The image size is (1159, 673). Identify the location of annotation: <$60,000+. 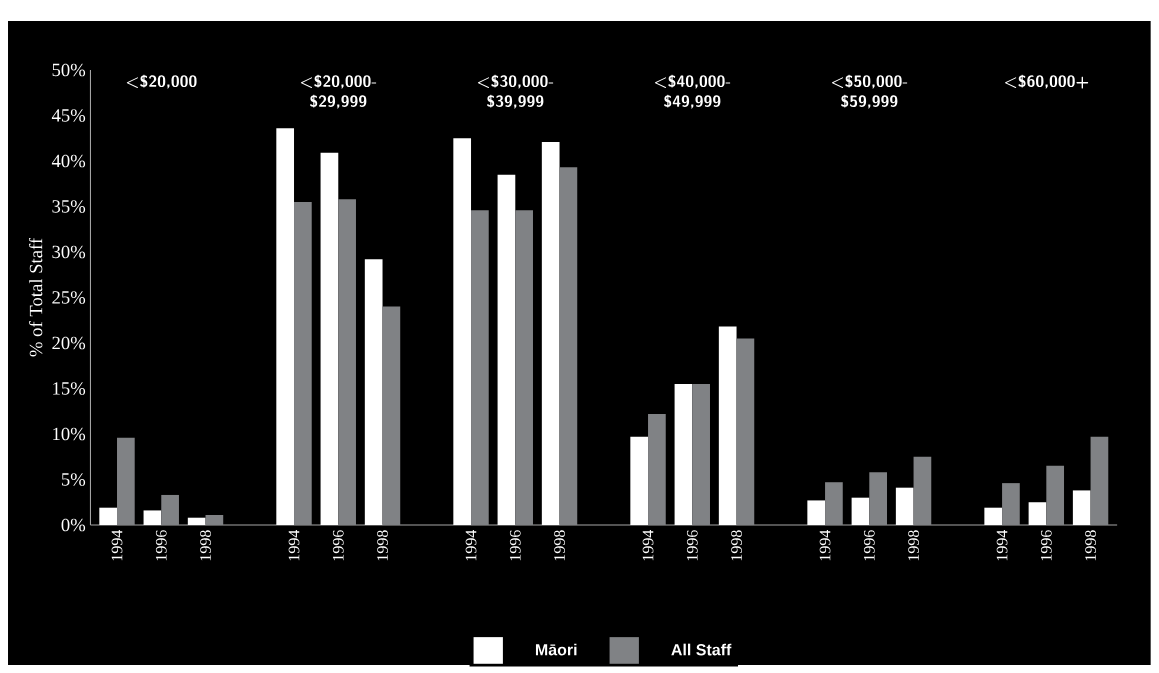
(1047, 81).